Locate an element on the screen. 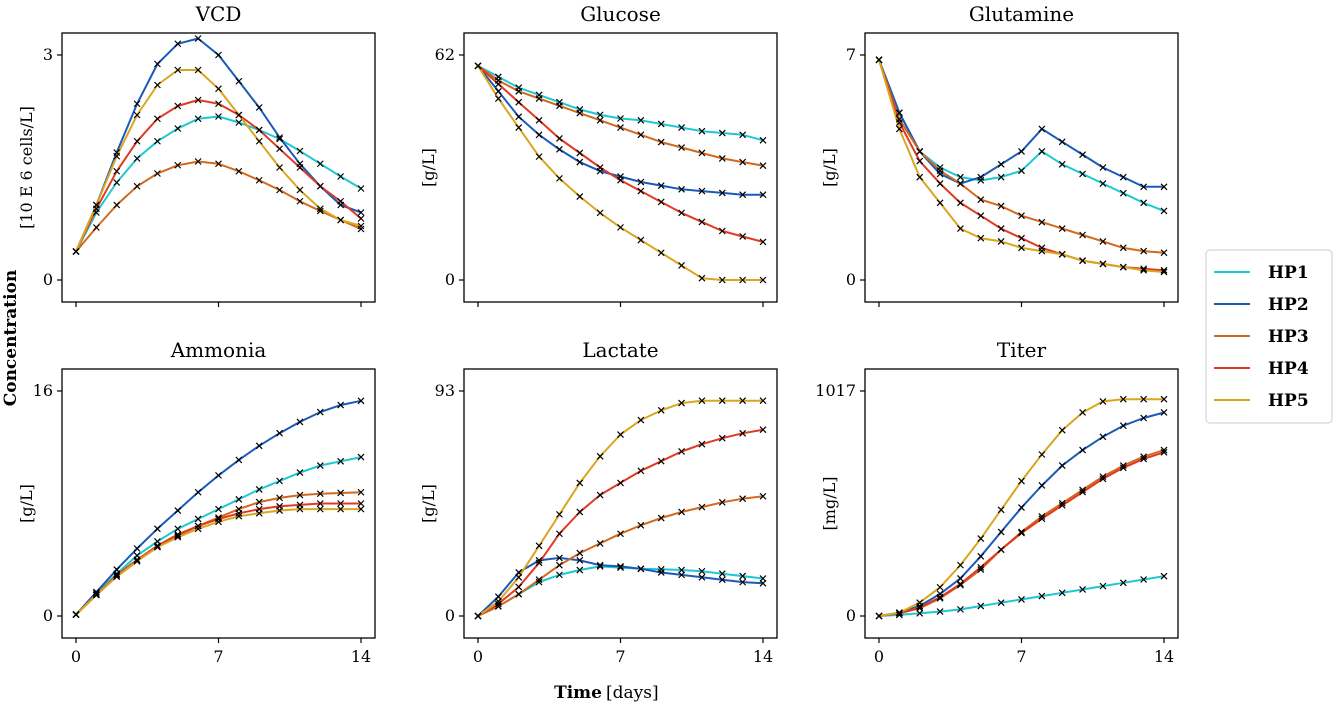  series-line-hp2 is located at coordinates (218, 144).